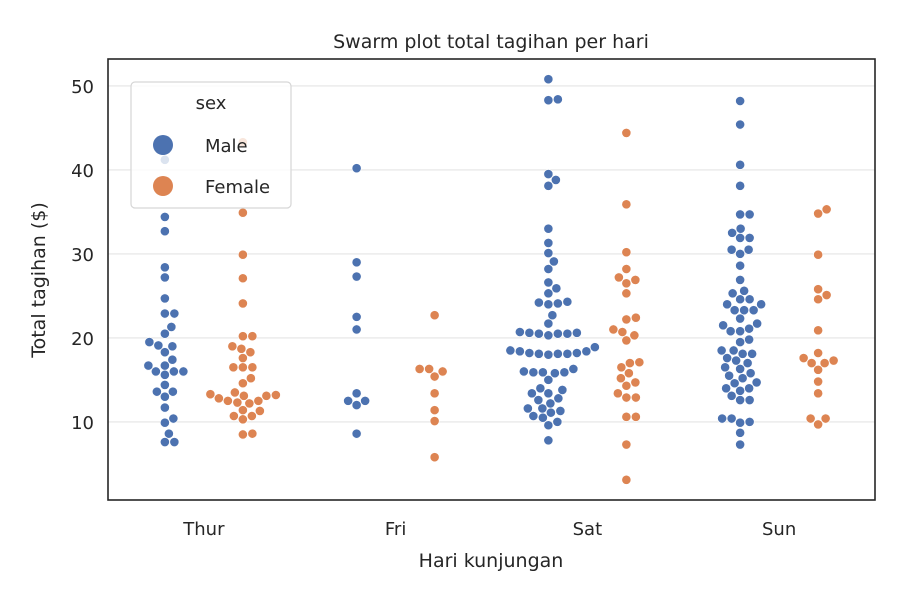 The image size is (900, 604). Describe the element at coordinates (82, 87) in the screenshot. I see `y-tick-label: 50` at that location.